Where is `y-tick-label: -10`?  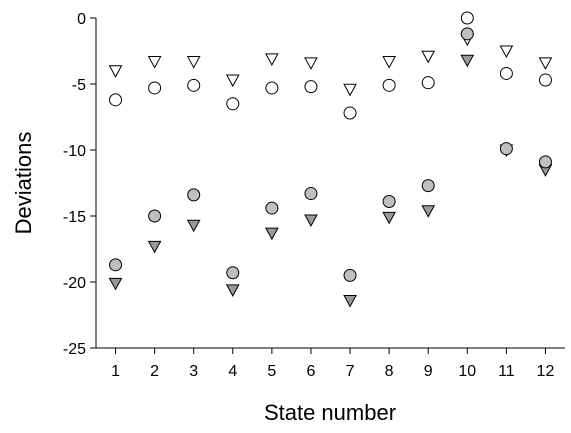 y-tick-label: -10 is located at coordinates (74, 151).